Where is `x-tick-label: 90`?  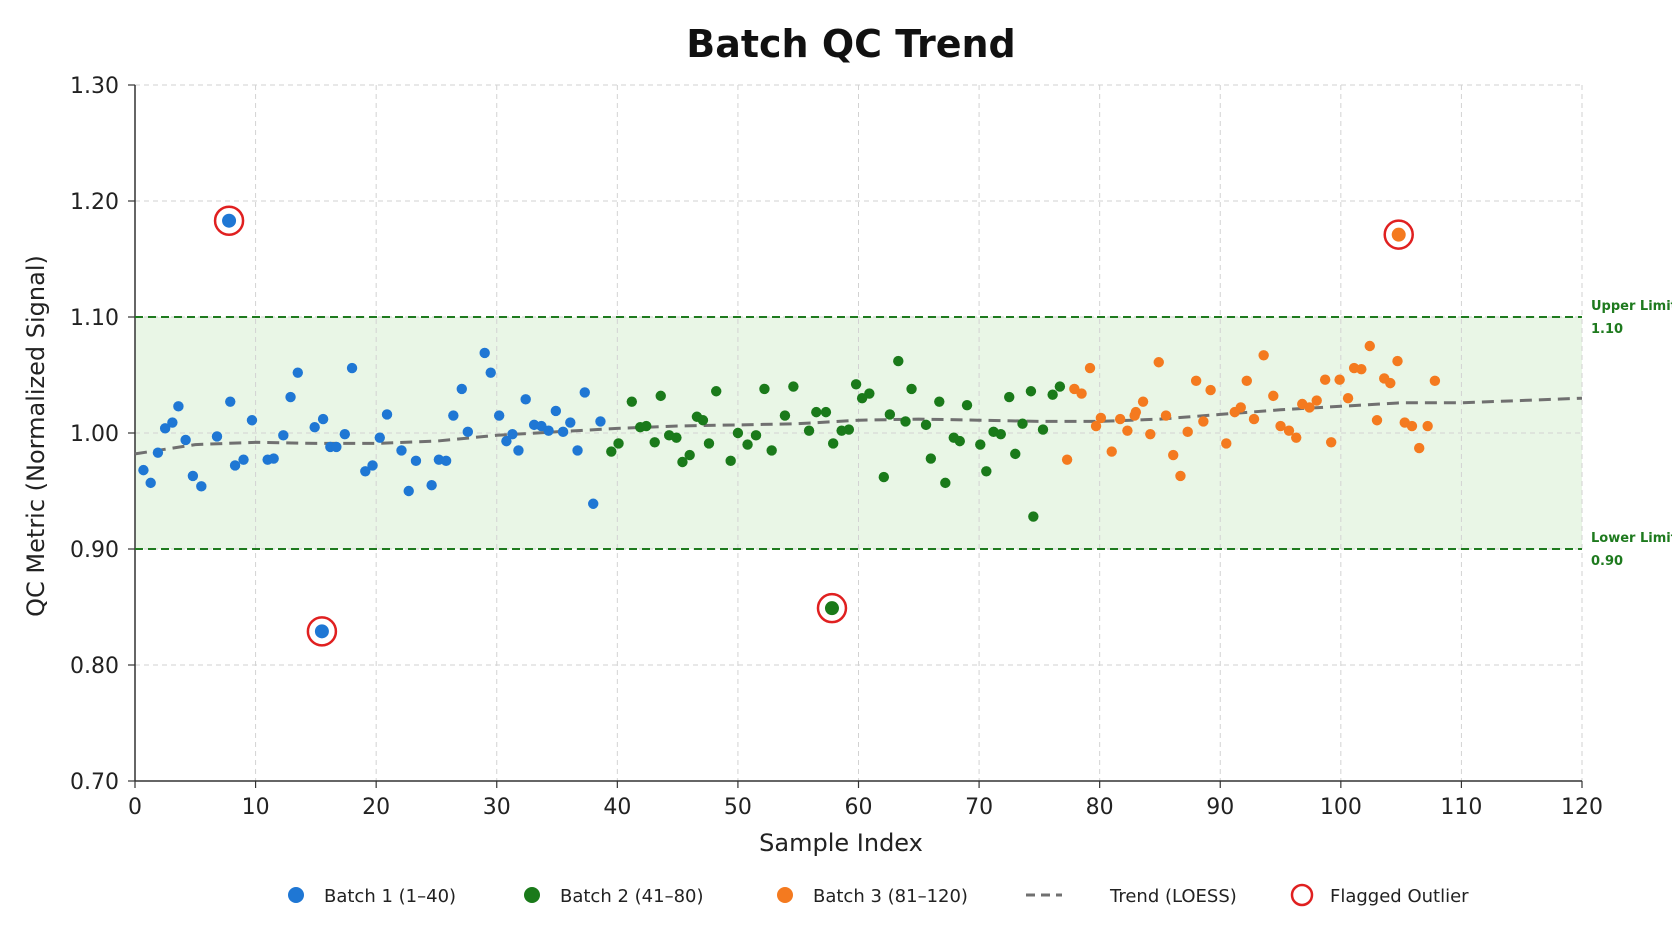
x-tick-label: 90 is located at coordinates (1220, 807).